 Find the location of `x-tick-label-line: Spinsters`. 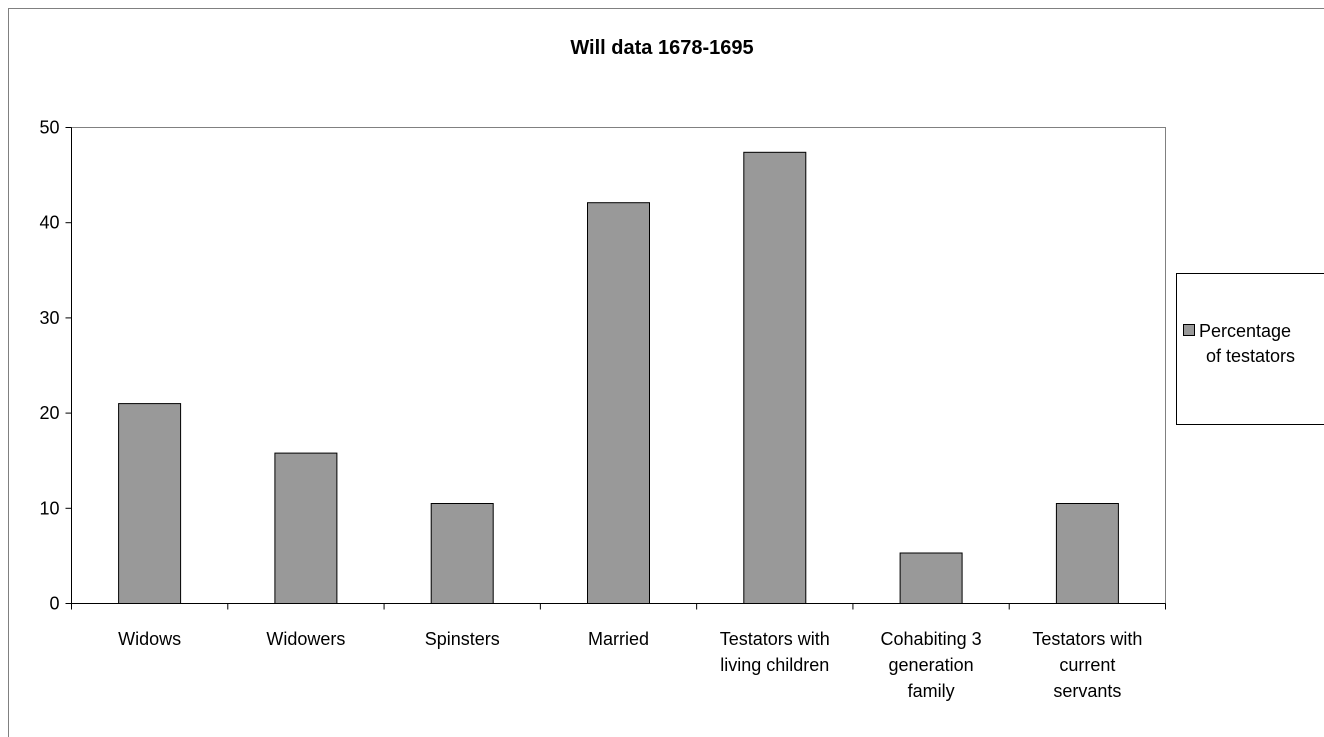

x-tick-label-line: Spinsters is located at coordinates (462, 639).